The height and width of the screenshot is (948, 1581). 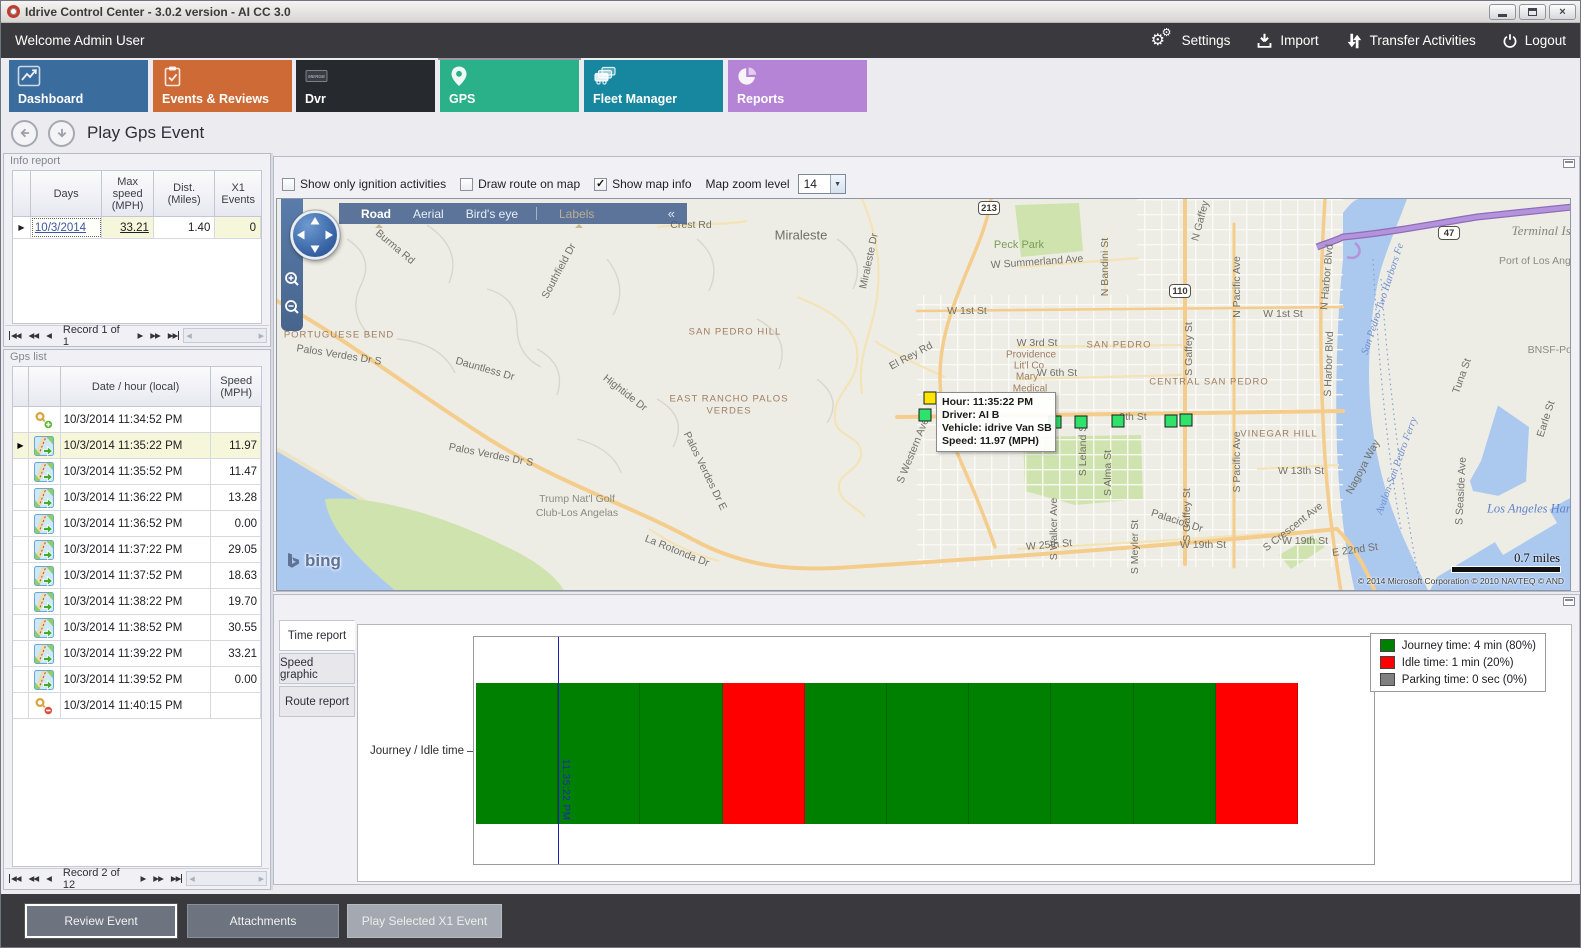 I want to click on gps-list-row: 10/3/2014 11:38:52 PM 30.55, so click(x=137, y=628).